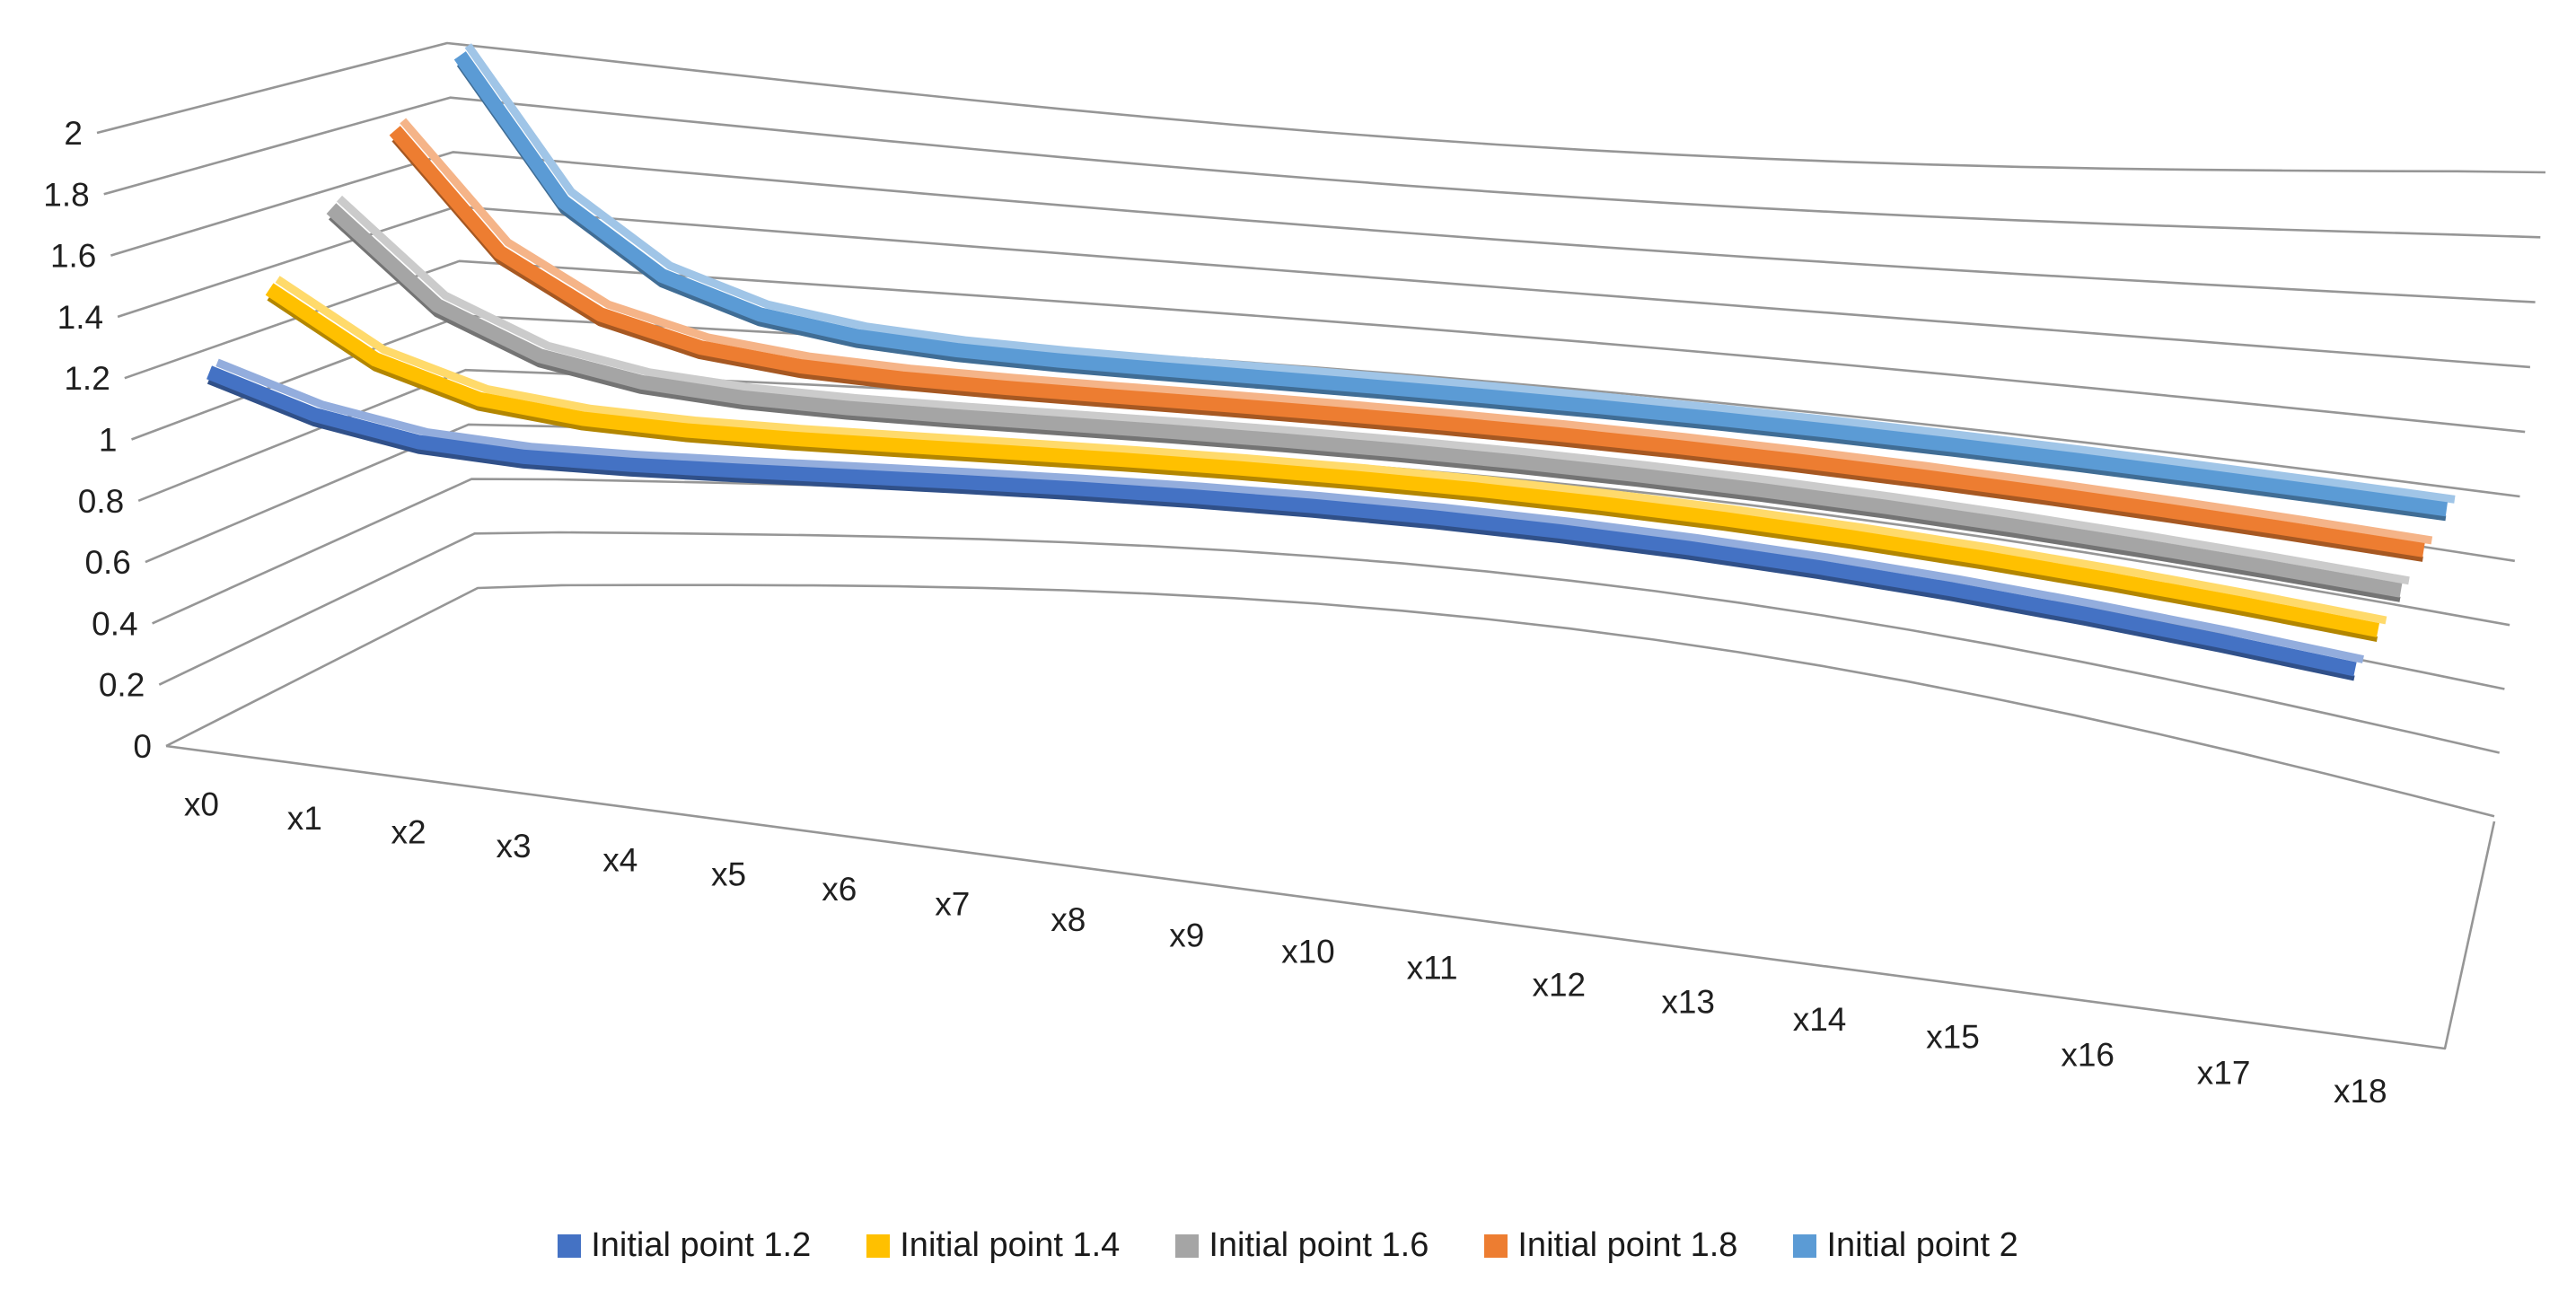  Describe the element at coordinates (1953, 1037) in the screenshot. I see `x-axis-tick-label: x15` at that location.